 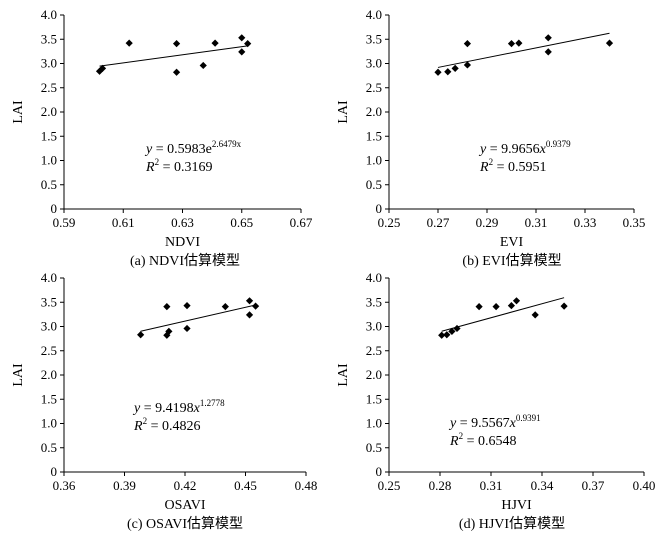 I want to click on x-tick-label: 0.31, so click(x=491, y=485).